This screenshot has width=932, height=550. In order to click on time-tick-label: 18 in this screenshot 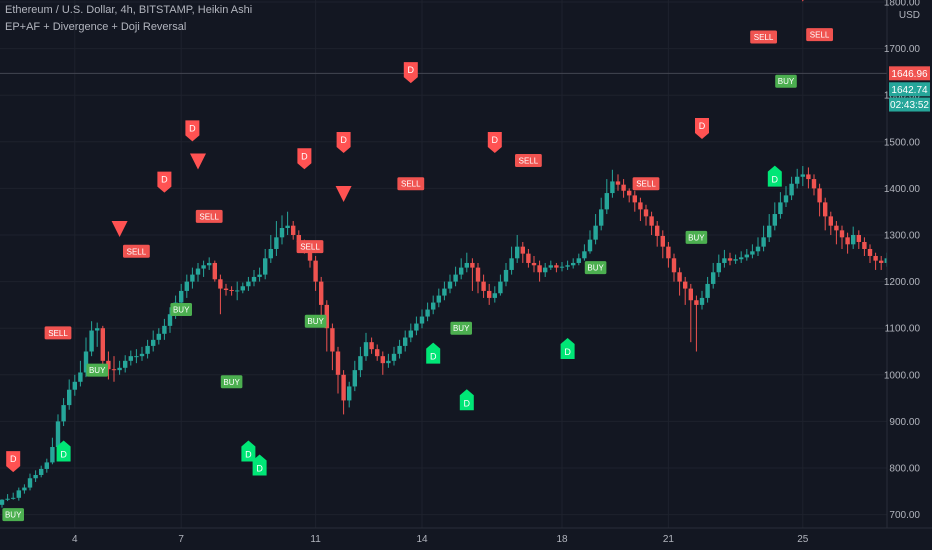, I will do `click(562, 539)`.